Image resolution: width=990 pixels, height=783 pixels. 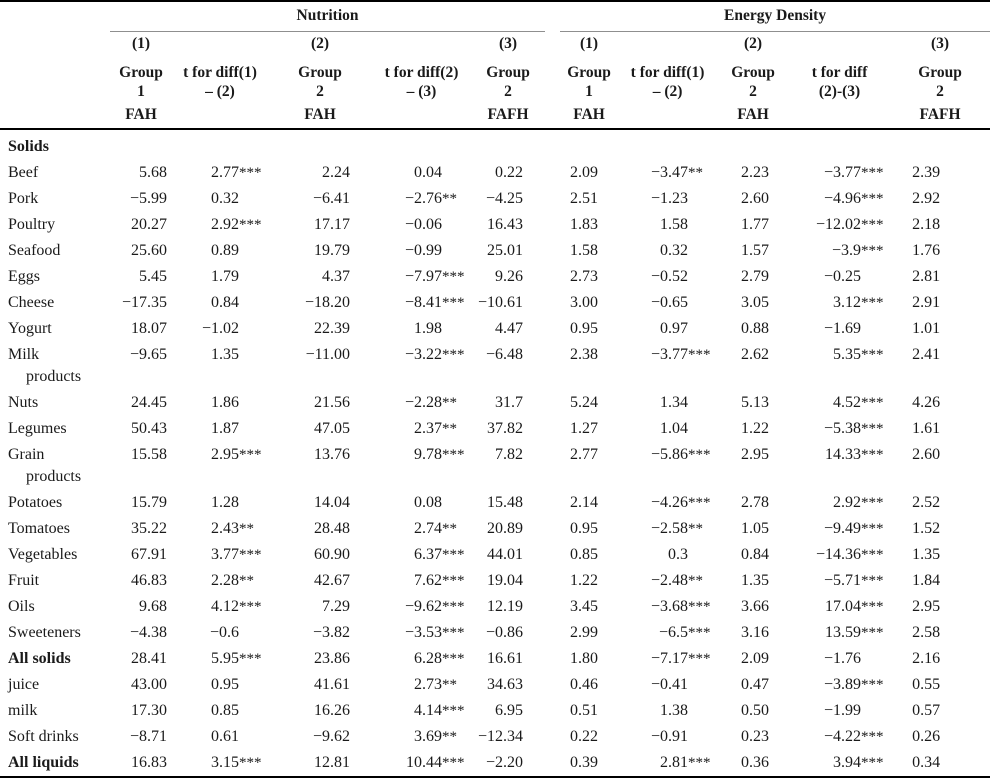 I want to click on value-cell: 50.43, so click(x=149, y=428).